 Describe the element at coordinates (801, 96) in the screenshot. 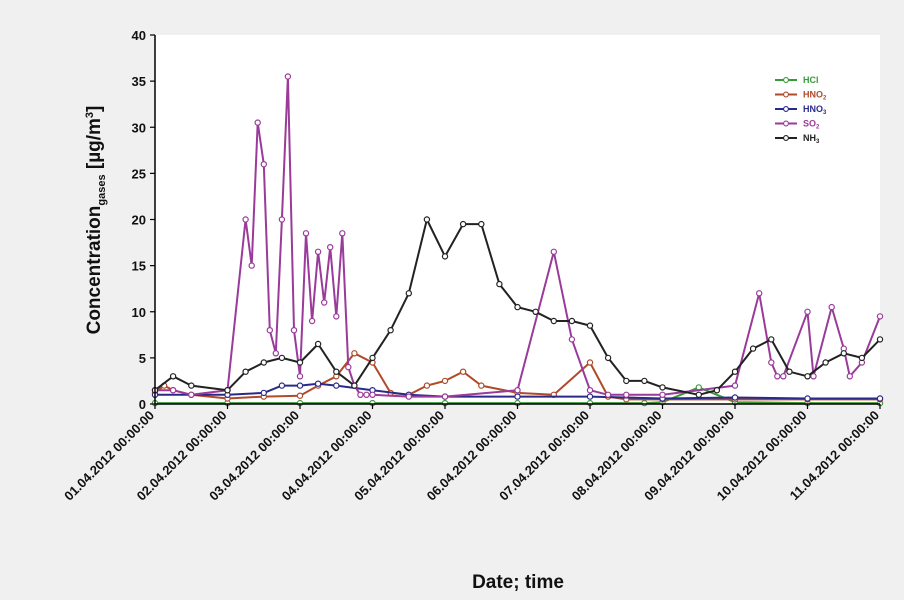

I see `legend-item: HNO2` at that location.